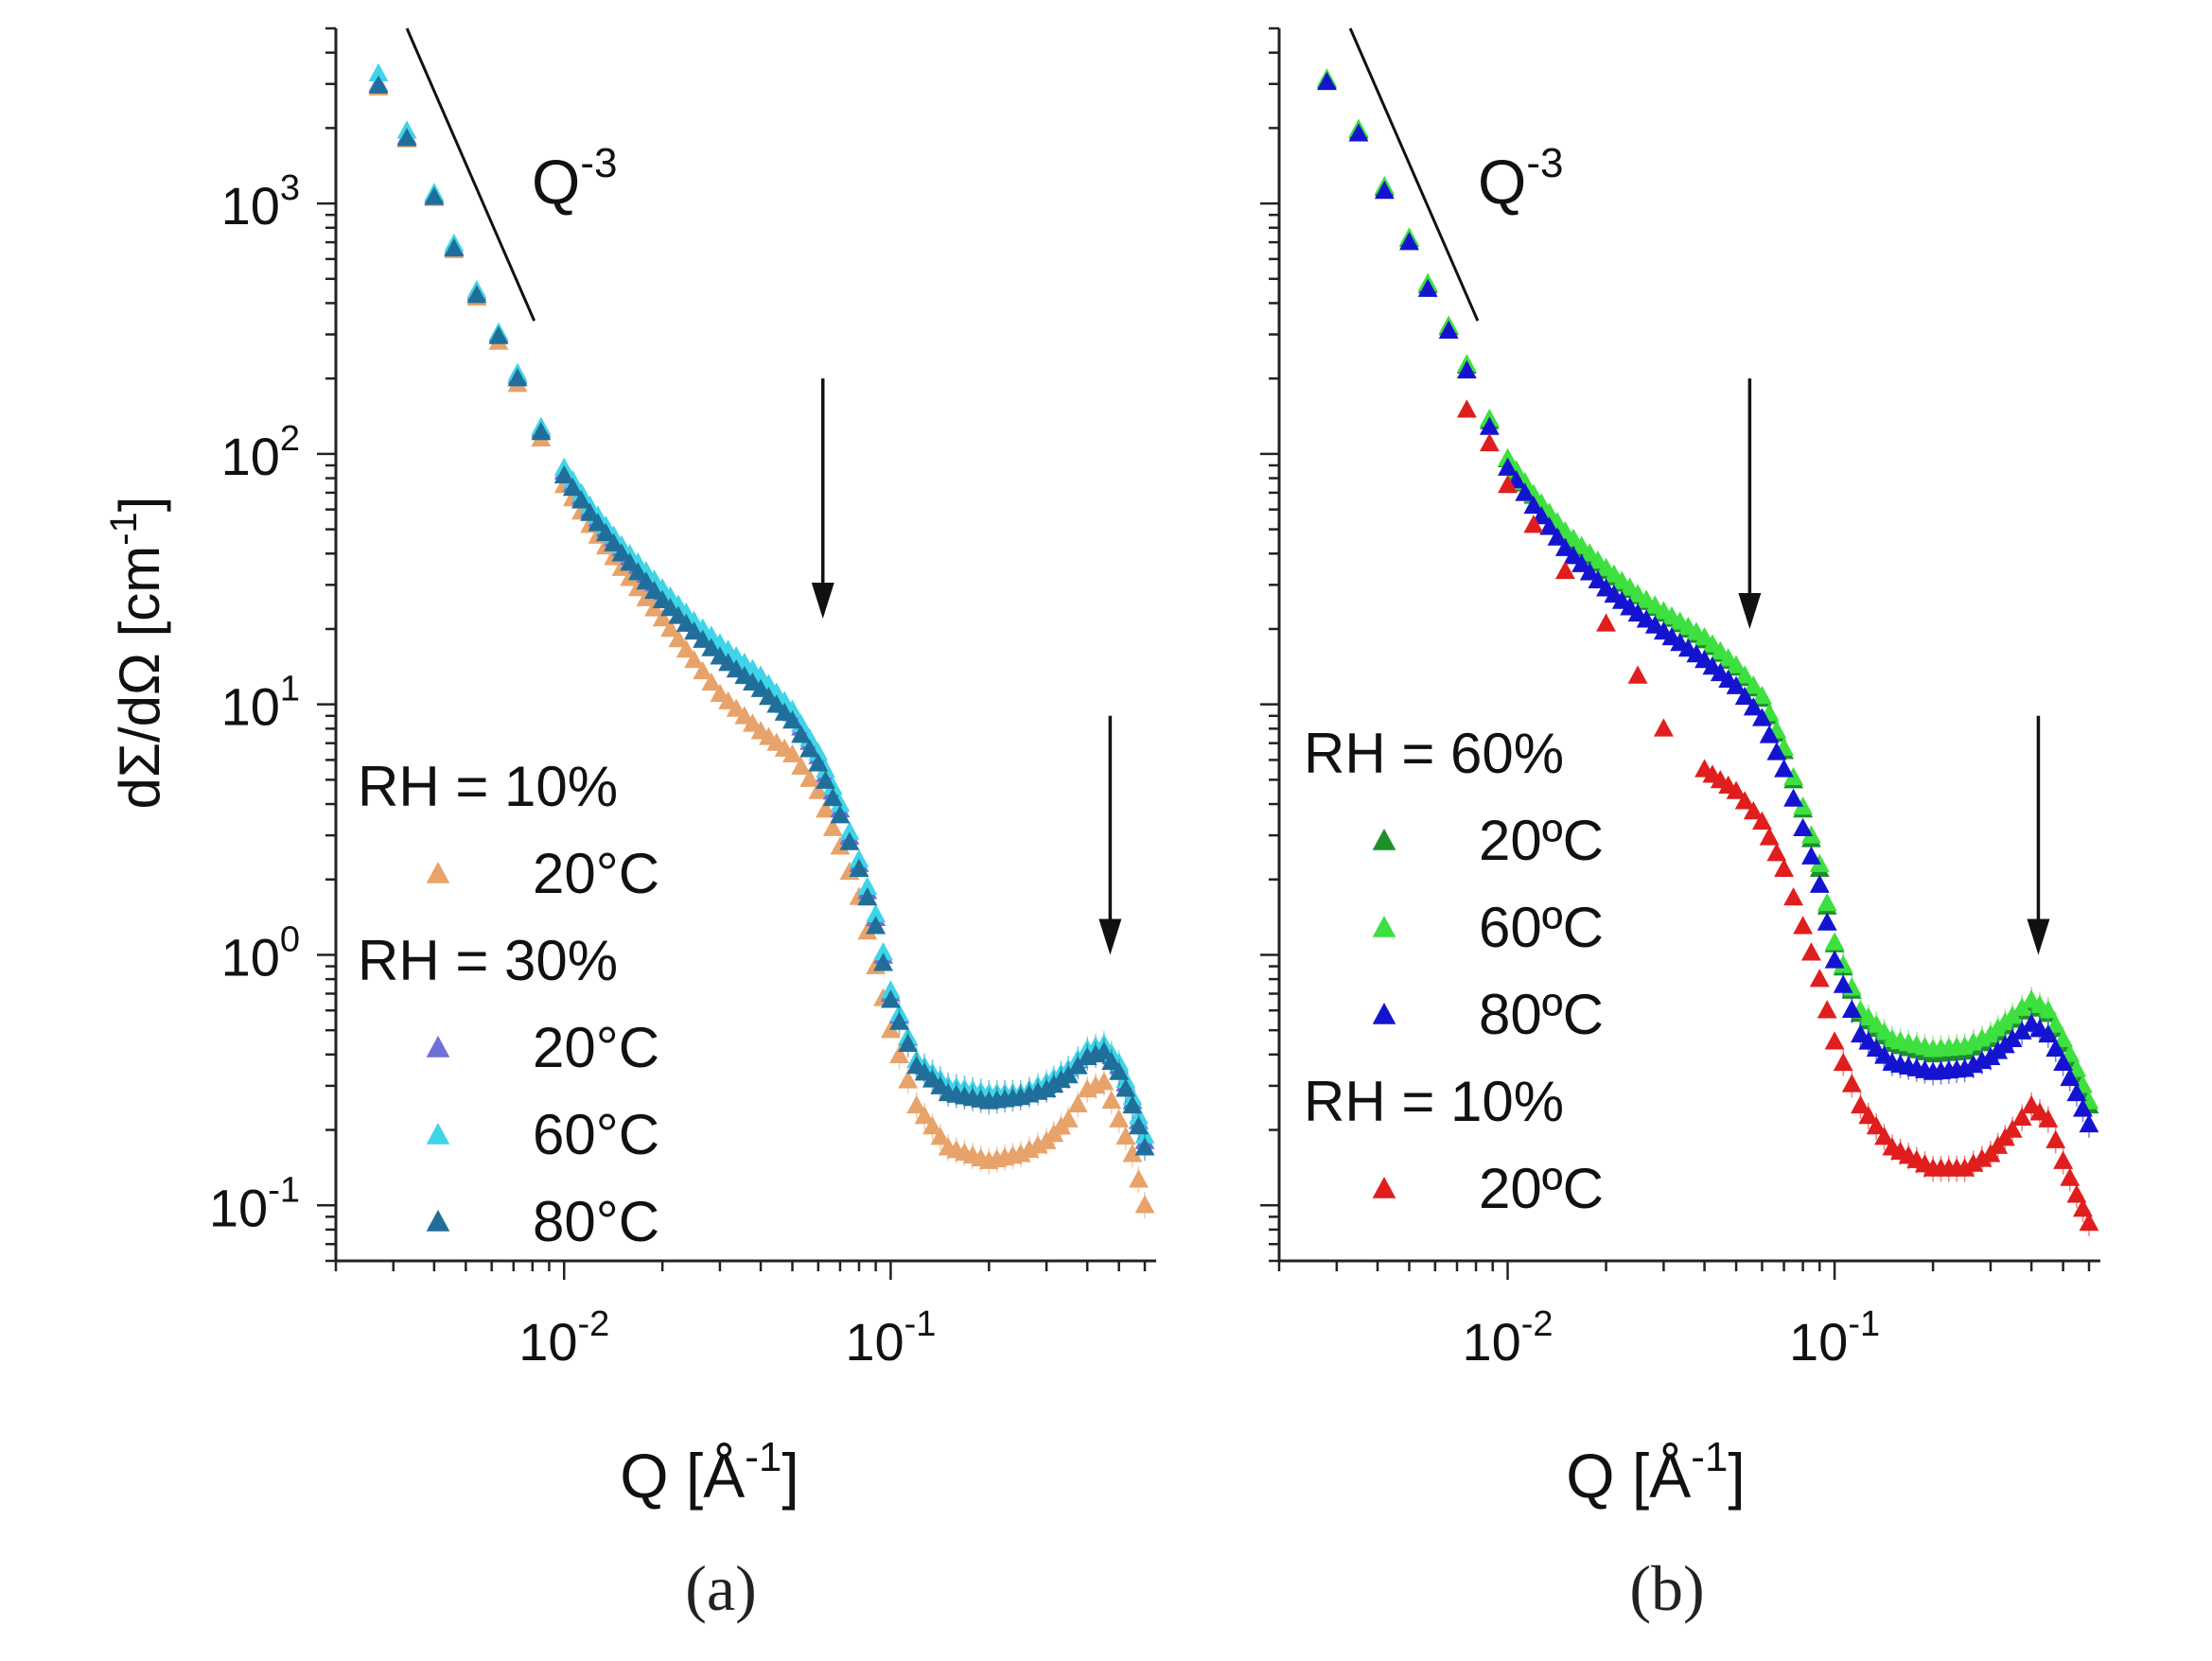 This screenshot has height=1661, width=2212. What do you see at coordinates (1542, 927) in the screenshot?
I see `legend-item-label: 60ºC` at bounding box center [1542, 927].